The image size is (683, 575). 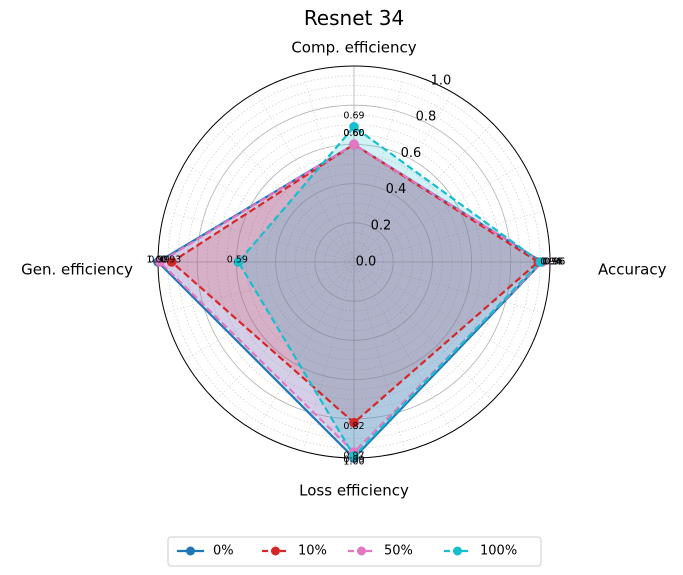 I want to click on point-label: 0.94, so click(x=550, y=262).